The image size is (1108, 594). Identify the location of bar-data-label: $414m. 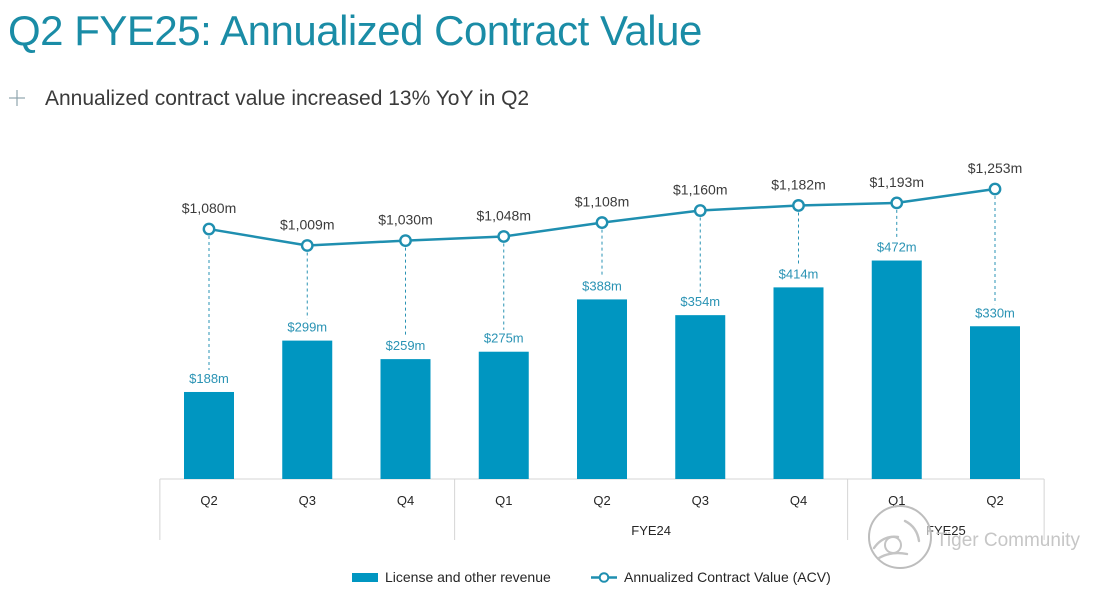
(799, 273).